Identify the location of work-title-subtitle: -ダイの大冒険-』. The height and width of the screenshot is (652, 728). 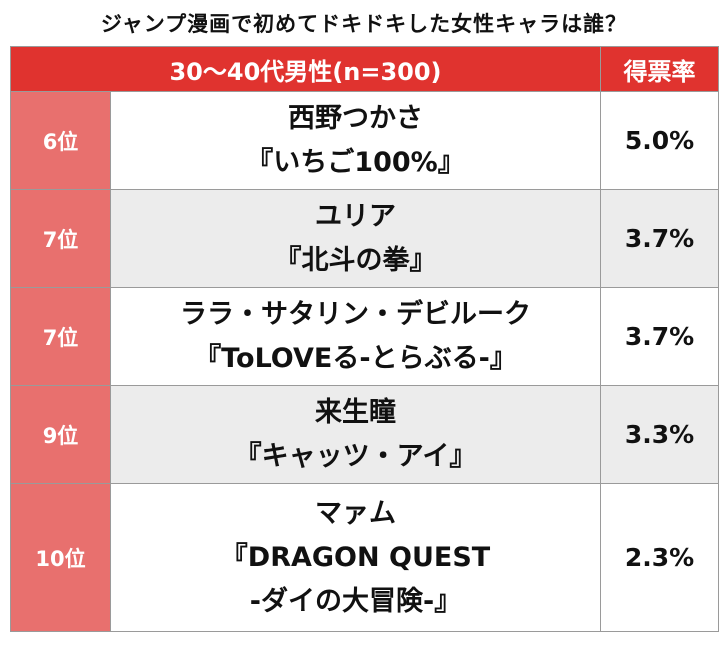
(355, 601).